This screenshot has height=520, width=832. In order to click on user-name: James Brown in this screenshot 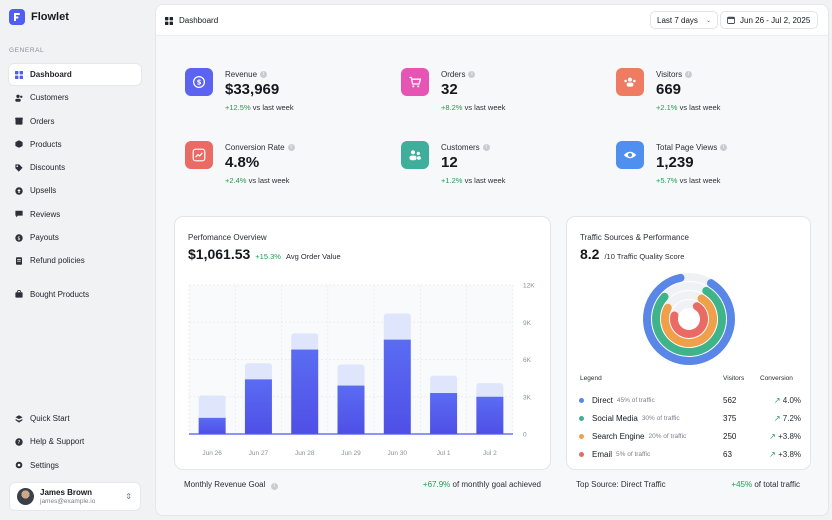, I will do `click(66, 492)`.